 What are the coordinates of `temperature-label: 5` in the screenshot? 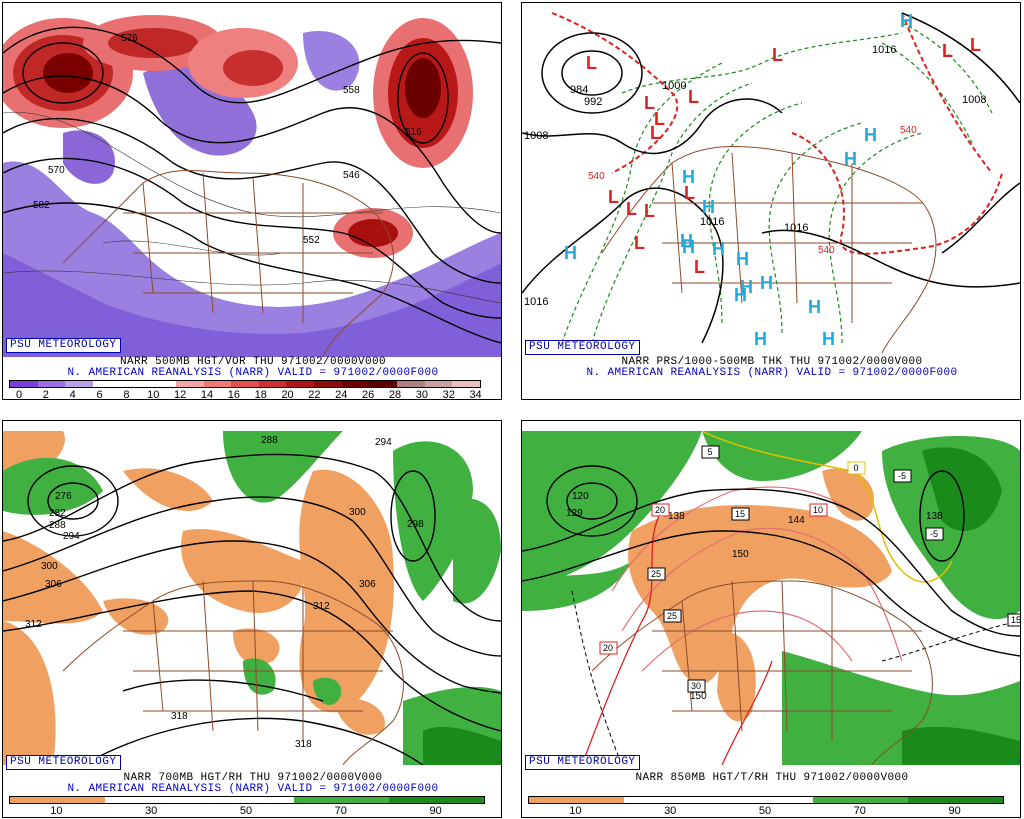 It's located at (709, 452).